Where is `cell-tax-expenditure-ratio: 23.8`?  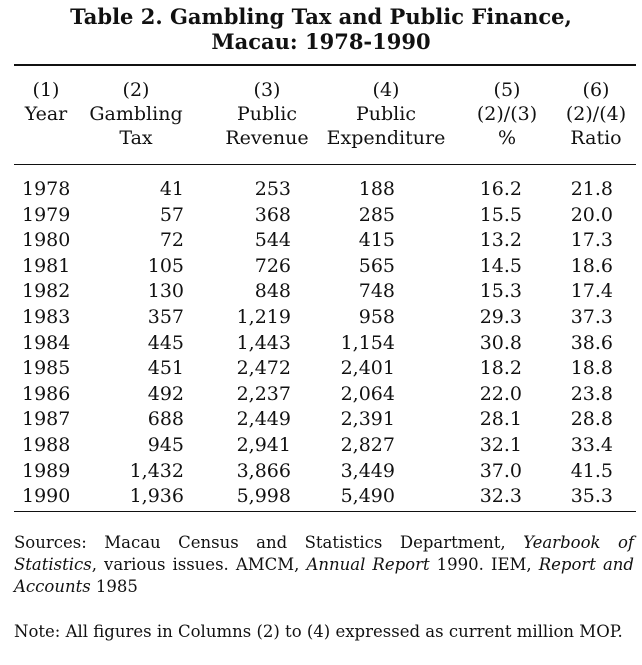
cell-tax-expenditure-ratio: 23.8 is located at coordinates (591, 393).